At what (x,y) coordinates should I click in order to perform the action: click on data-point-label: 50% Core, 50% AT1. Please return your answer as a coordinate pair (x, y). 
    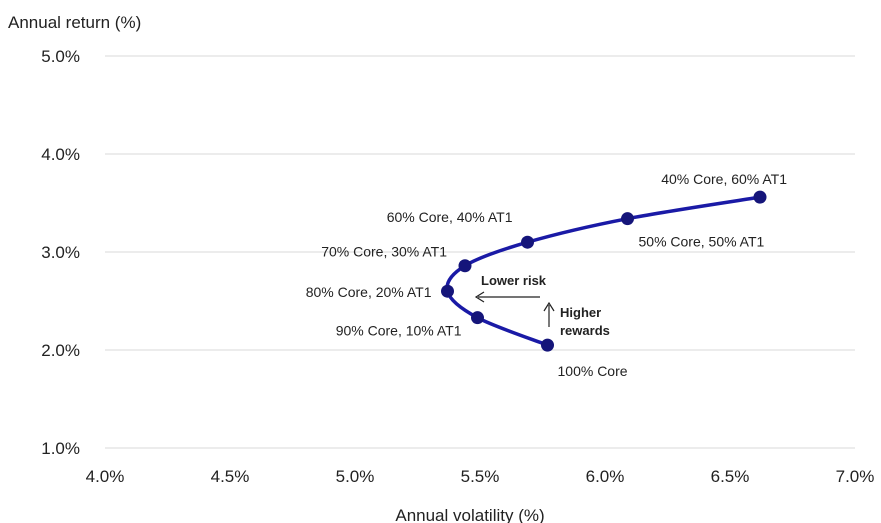
    Looking at the image, I should click on (702, 242).